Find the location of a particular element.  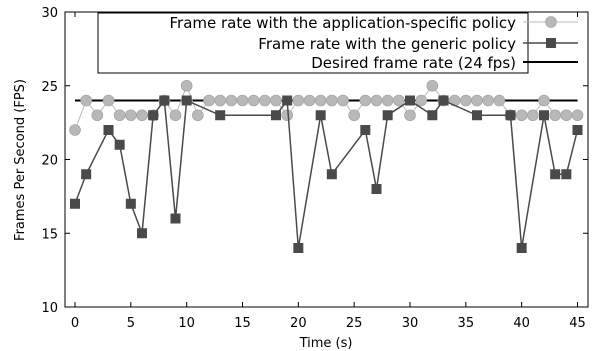

x-tick-label: 0 is located at coordinates (75, 323).